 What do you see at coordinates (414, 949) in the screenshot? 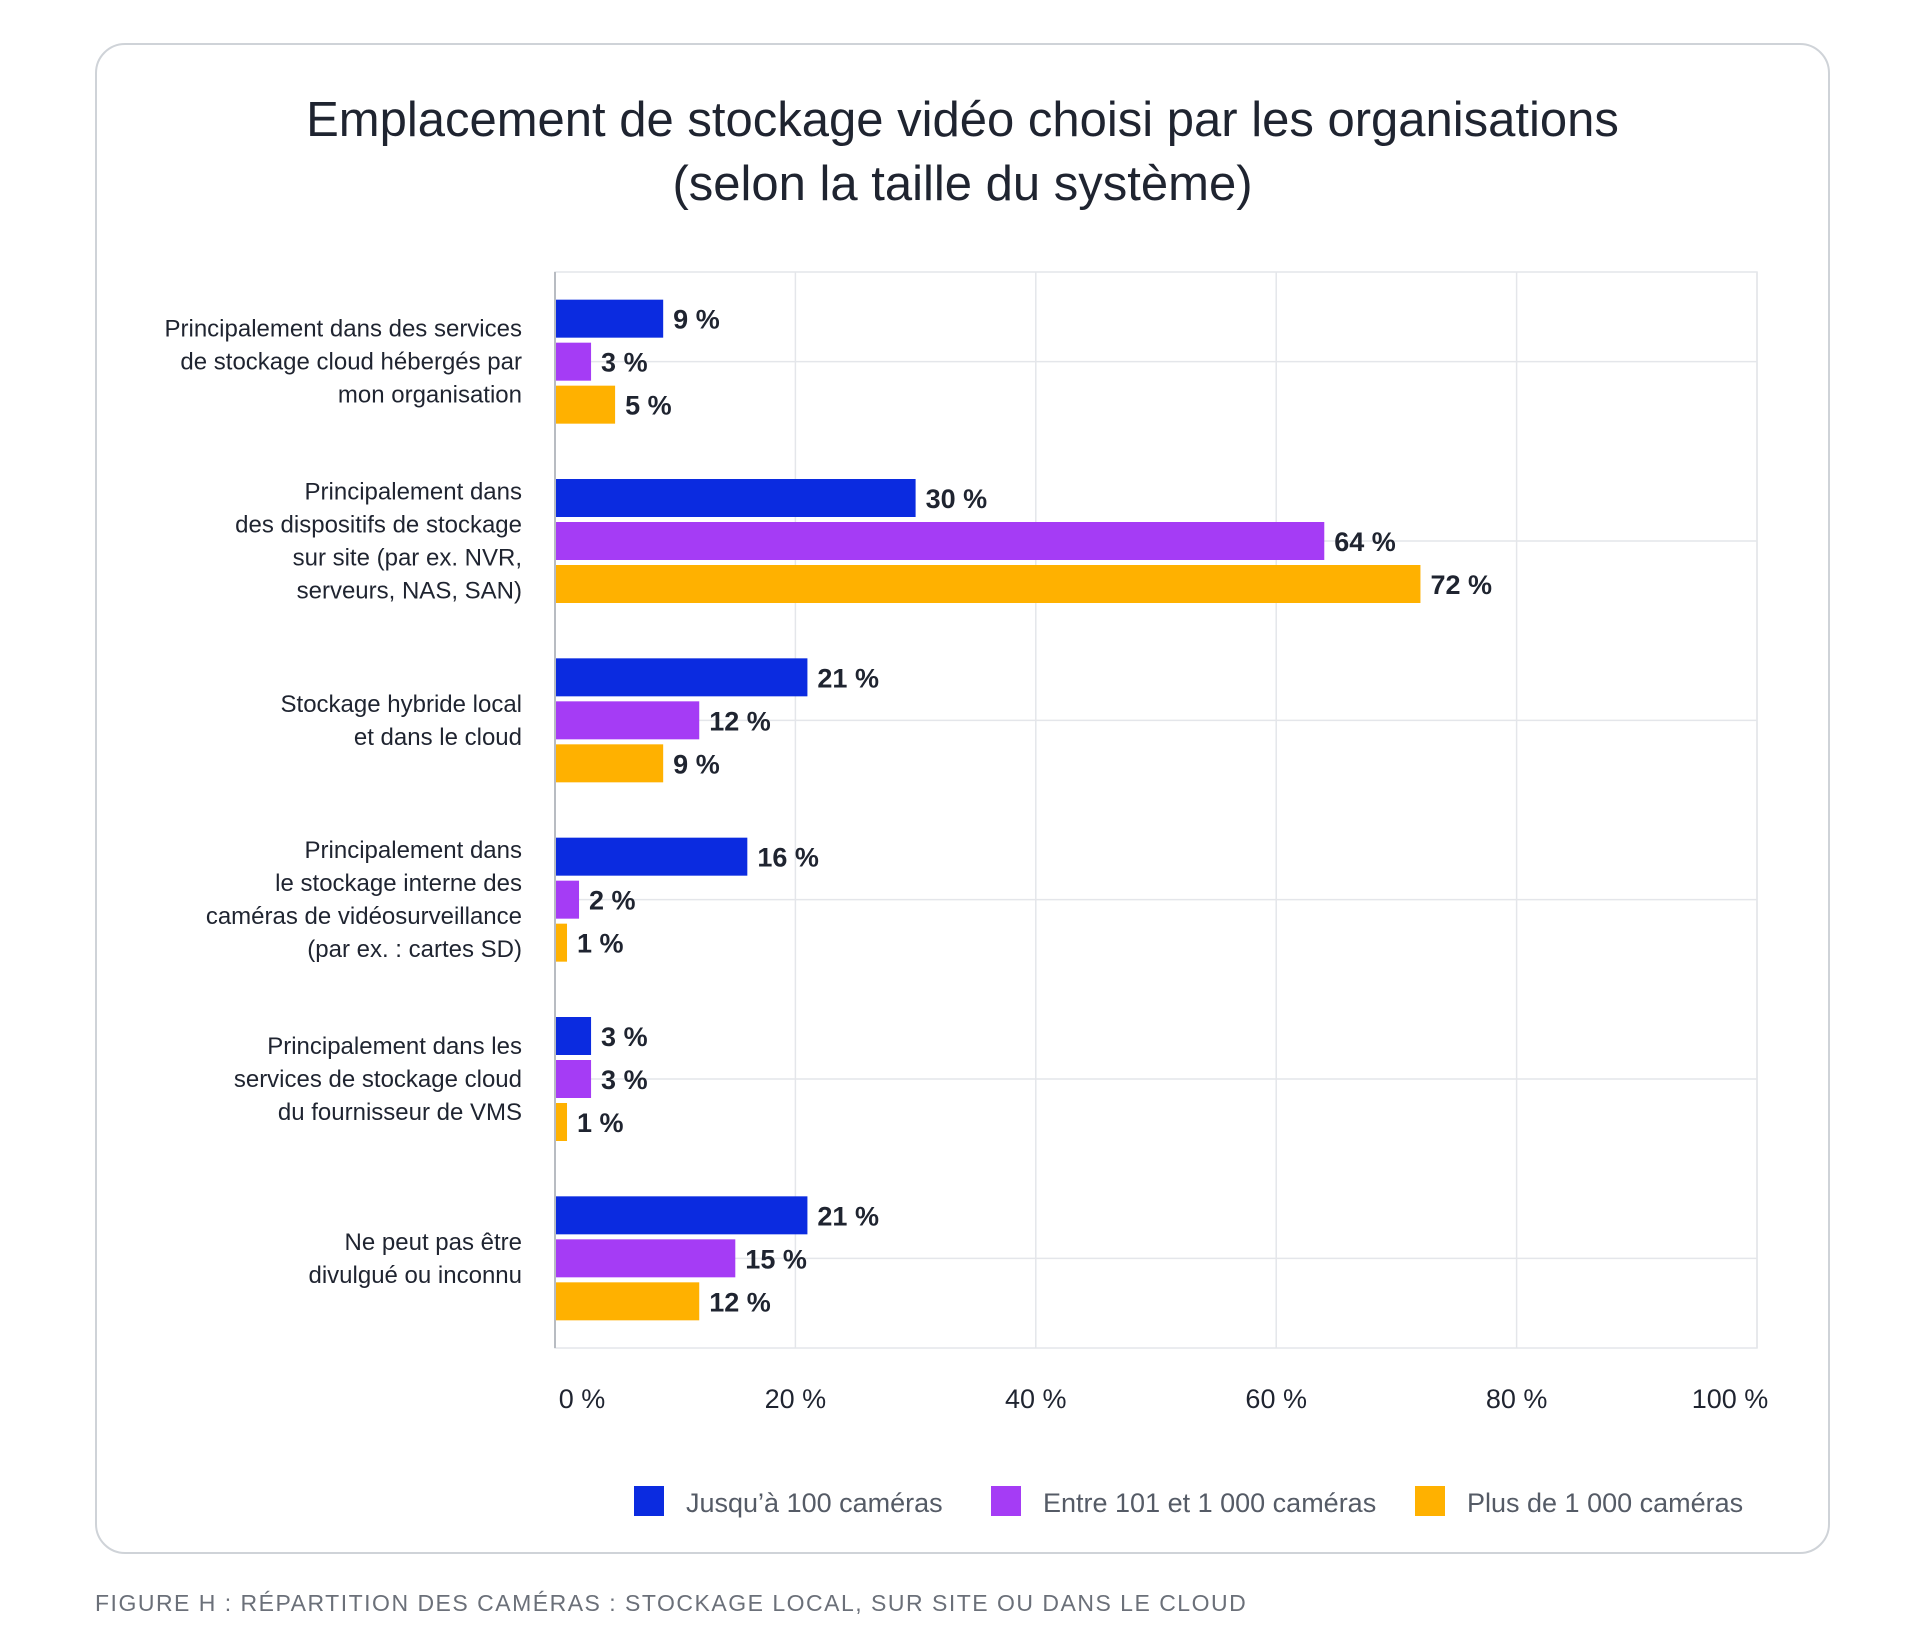
I see `category-label-line: (par ex. : cartes SD)` at bounding box center [414, 949].